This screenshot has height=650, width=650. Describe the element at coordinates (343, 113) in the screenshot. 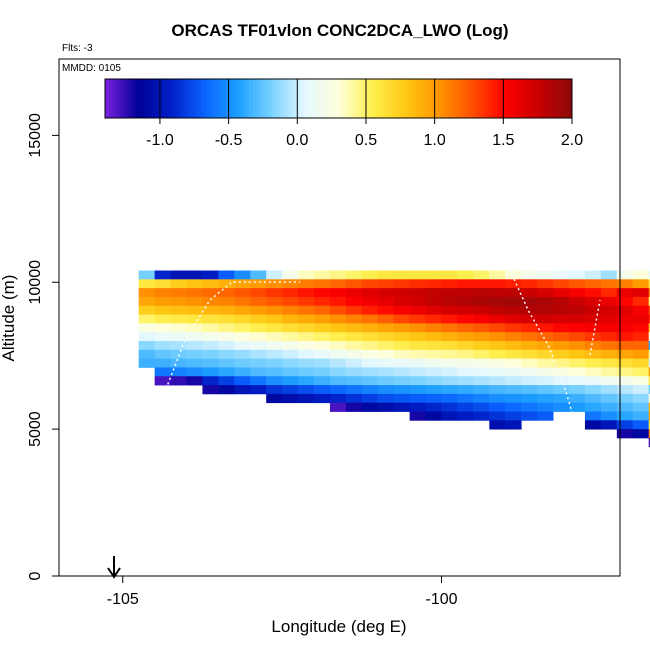

I see `colorbar: -1.0 -0.5 0.0 0.5 1.0 1.5 2.0` at that location.